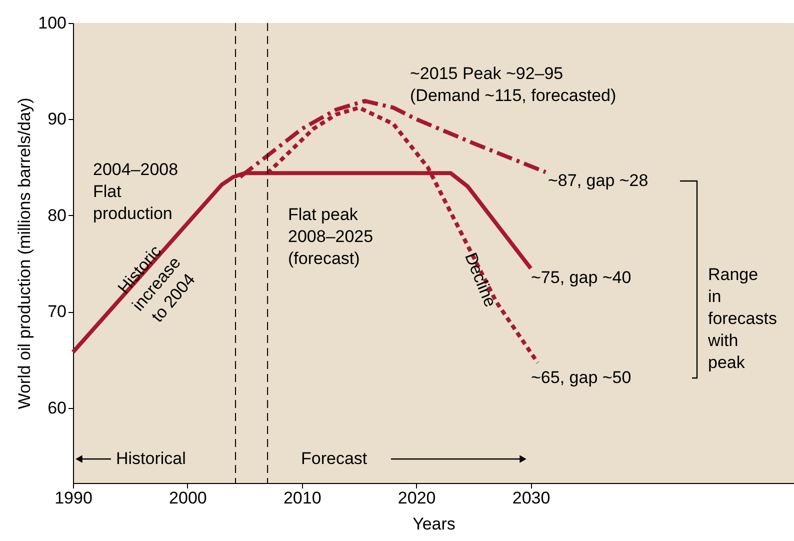 This screenshot has width=794, height=541. I want to click on y-tick-label: 60, so click(57, 408).